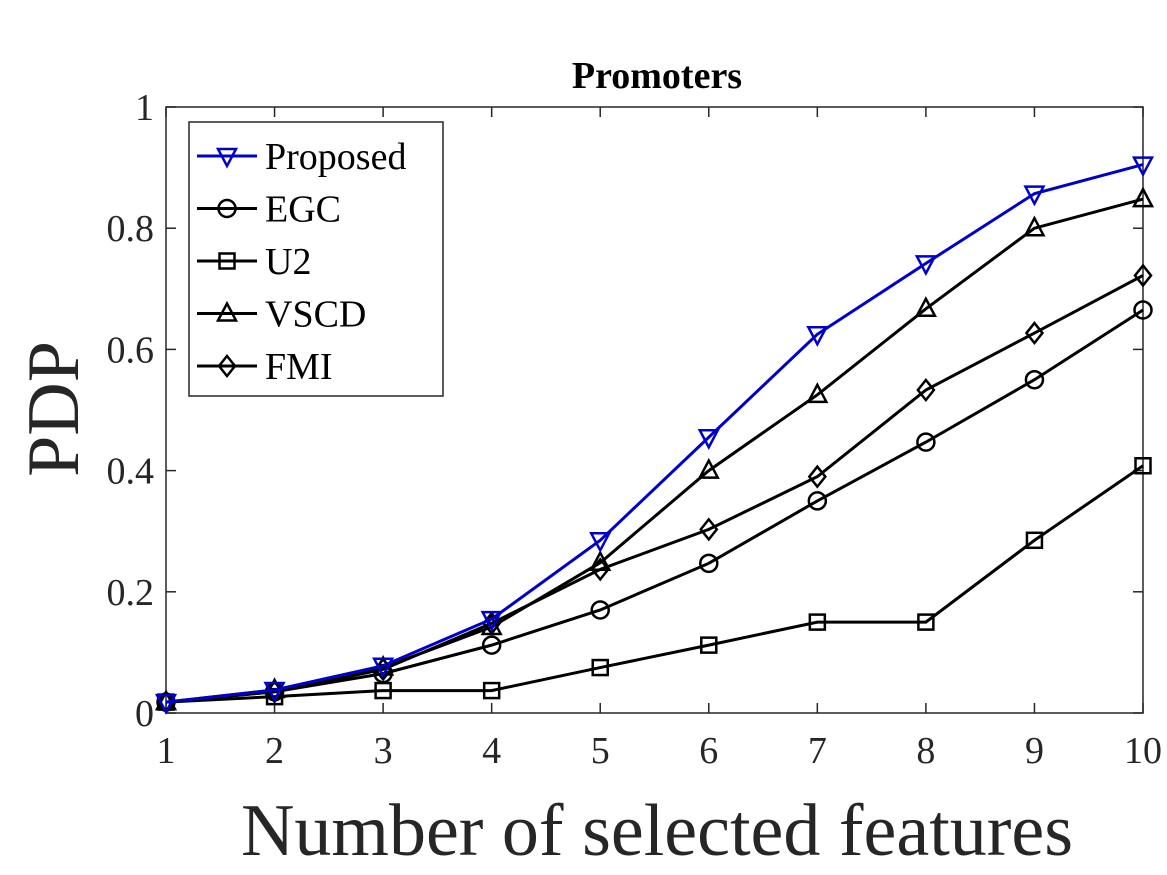  Describe the element at coordinates (303, 210) in the screenshot. I see `legend-label-egc: EGC` at that location.